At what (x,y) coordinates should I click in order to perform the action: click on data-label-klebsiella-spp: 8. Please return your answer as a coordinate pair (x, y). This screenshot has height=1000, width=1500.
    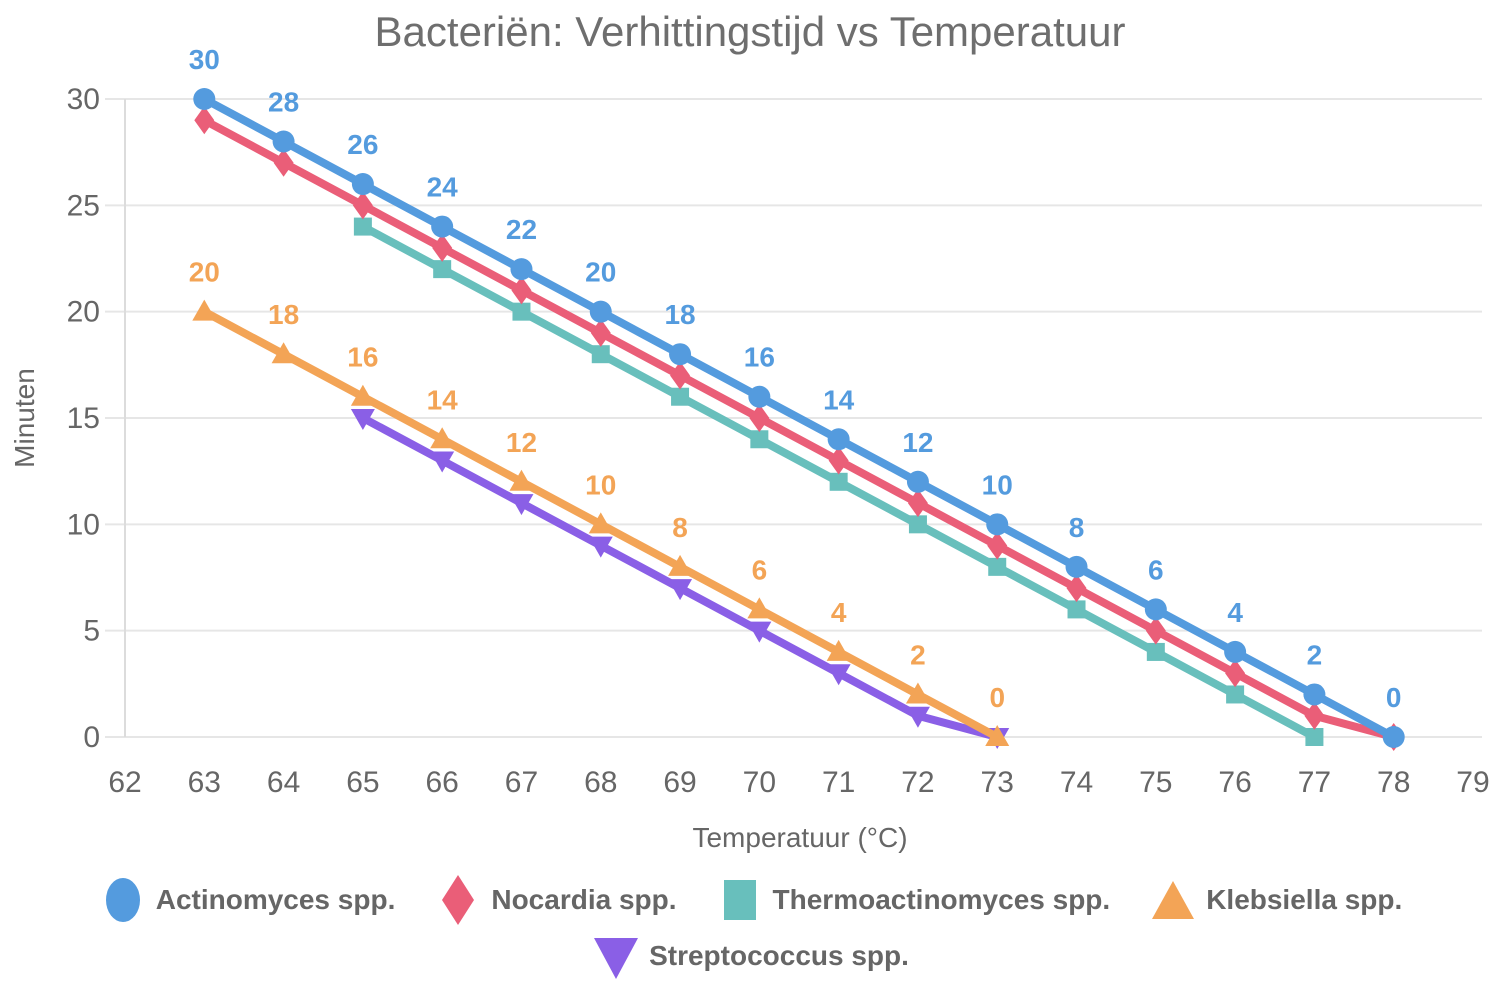
    Looking at the image, I should click on (680, 527).